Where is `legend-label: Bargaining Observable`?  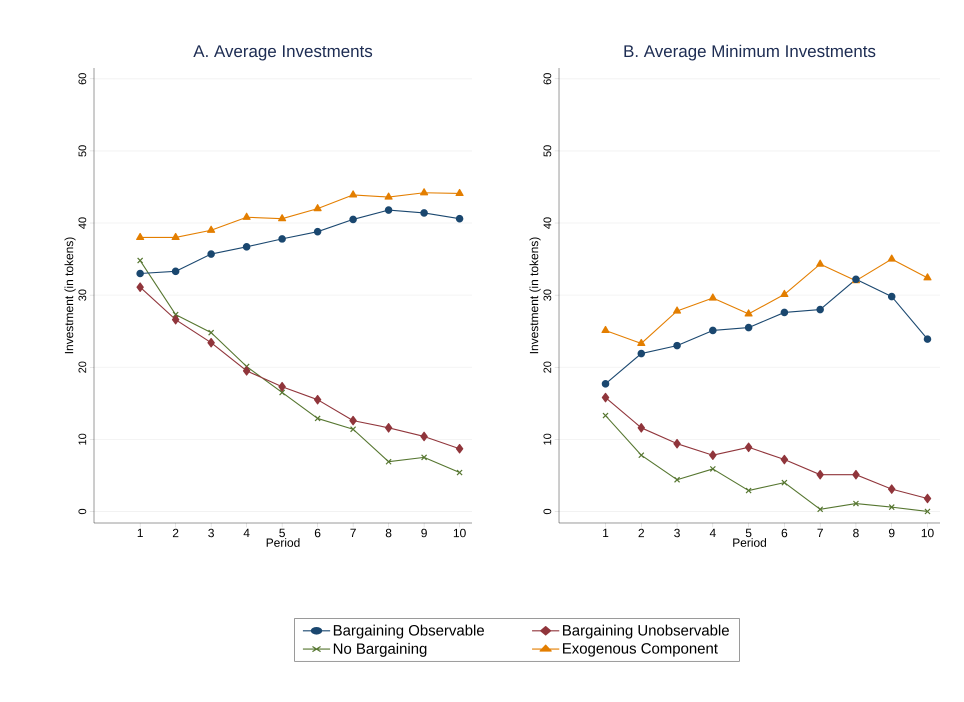 legend-label: Bargaining Observable is located at coordinates (409, 631).